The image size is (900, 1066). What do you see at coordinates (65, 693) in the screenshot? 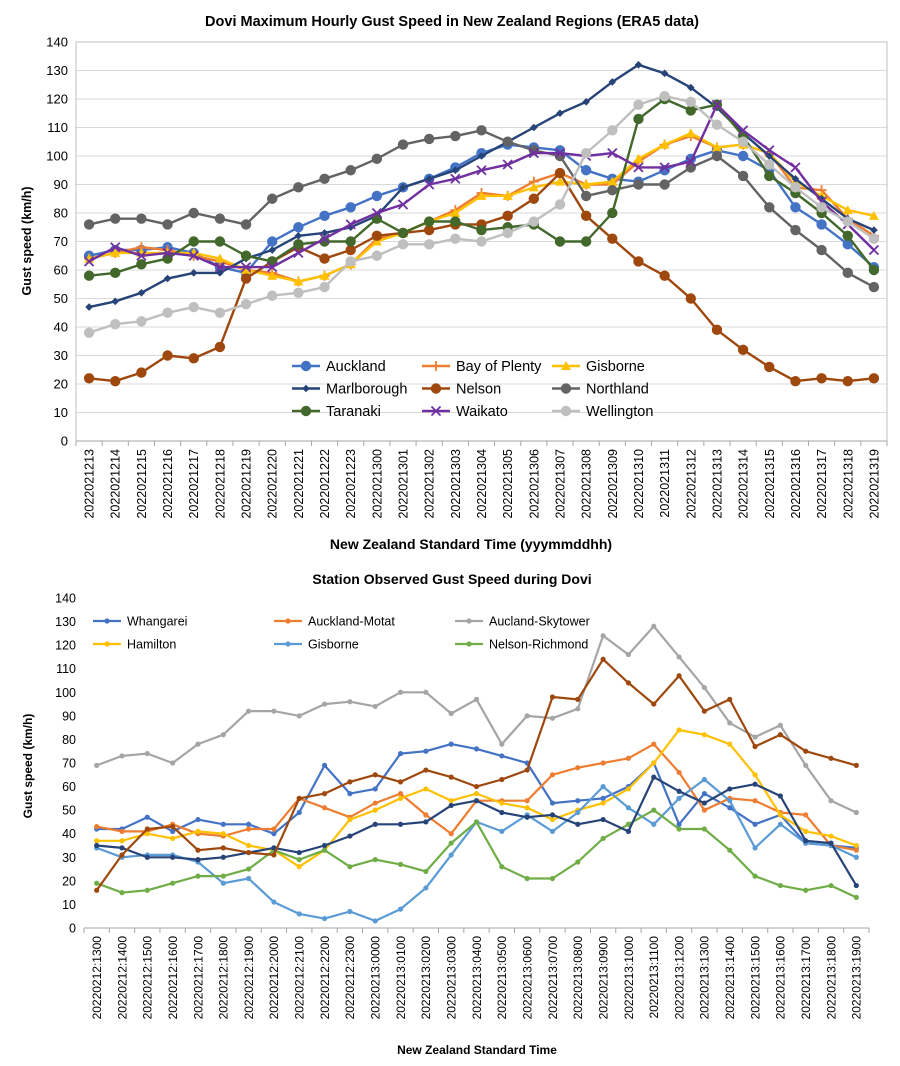
I see `y-tick-label: 100` at bounding box center [65, 693].